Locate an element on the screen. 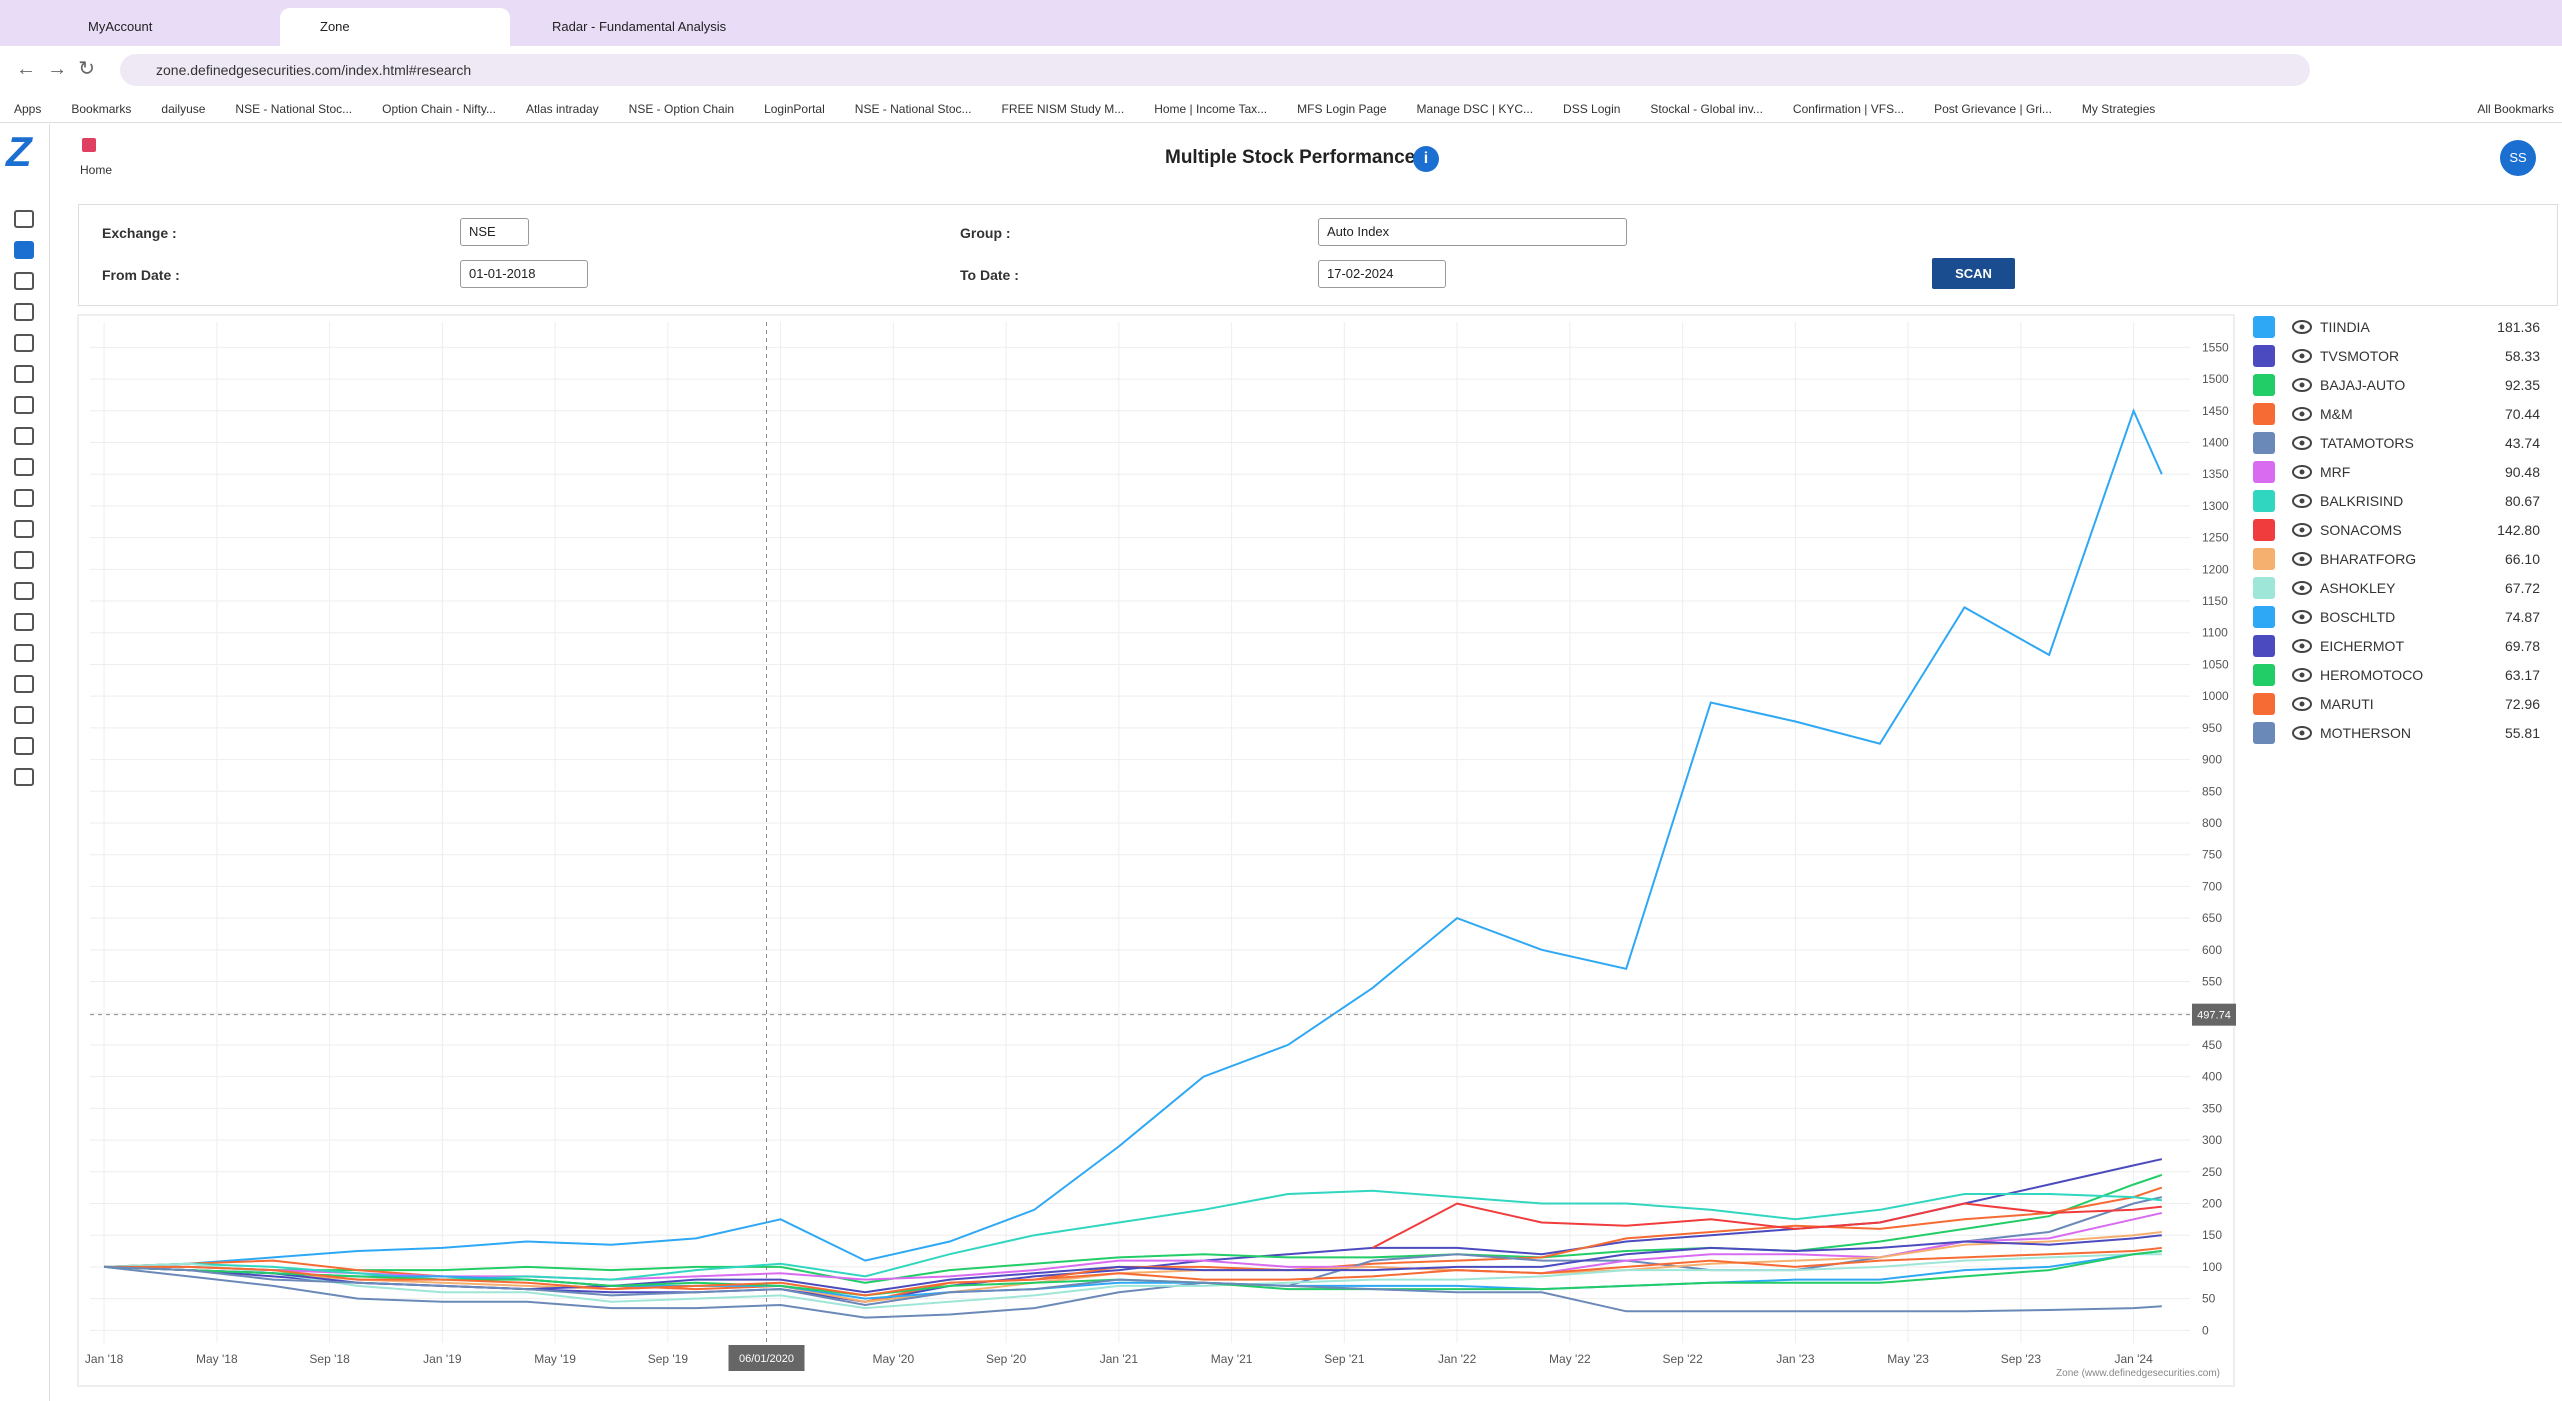 The image size is (2562, 1401). y-tick-label: 1250 is located at coordinates (2215, 538).